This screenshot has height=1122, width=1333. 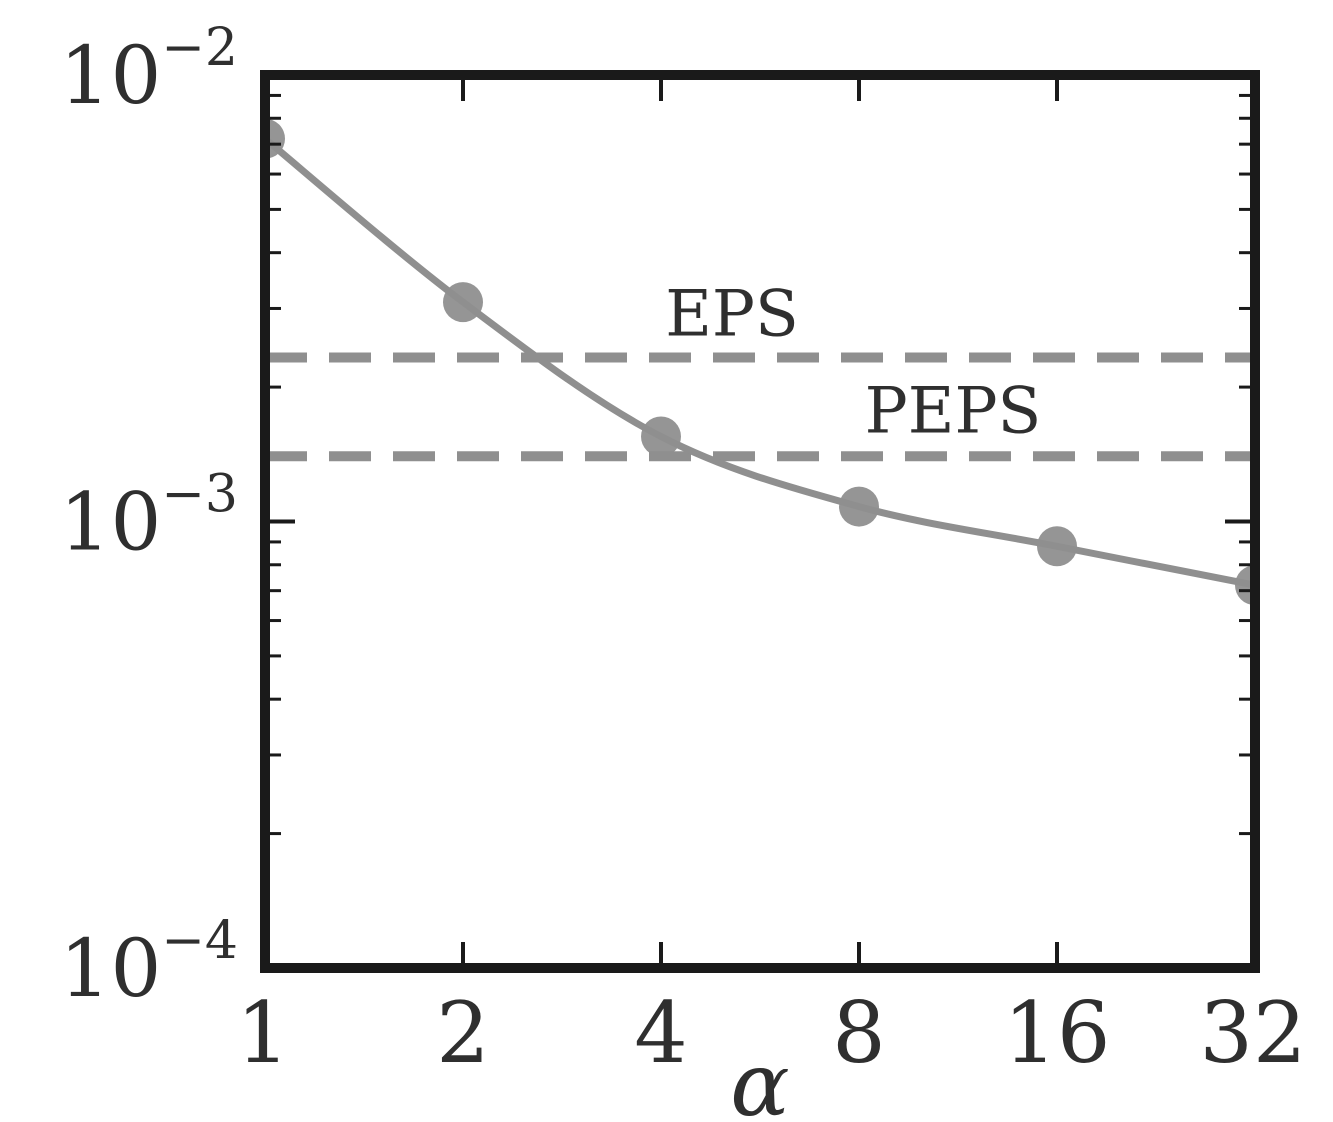 What do you see at coordinates (199, 495) in the screenshot?
I see `ytick-label-exponent: −3` at bounding box center [199, 495].